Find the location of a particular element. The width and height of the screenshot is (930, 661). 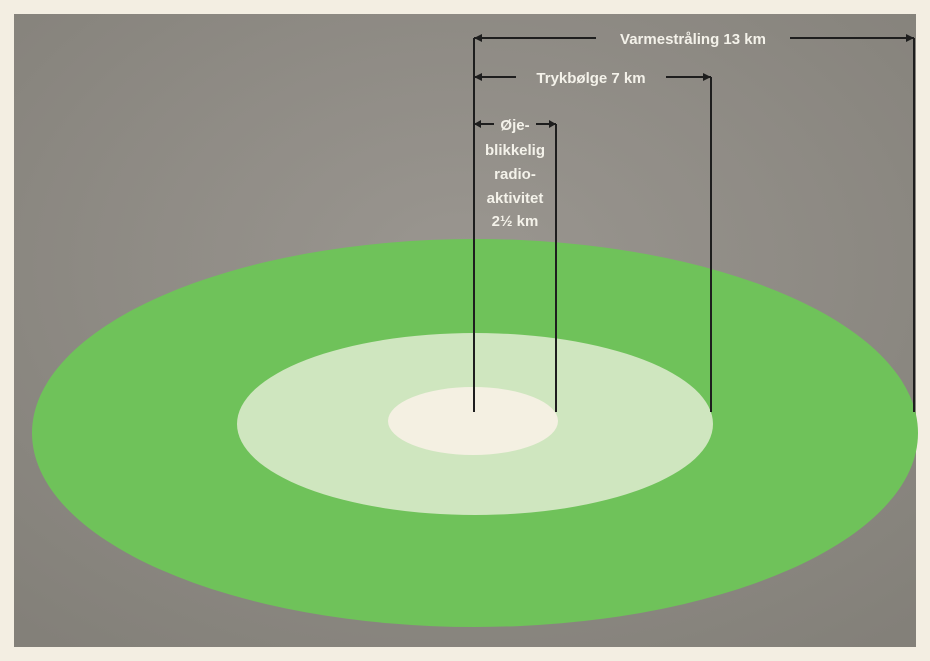

dimension-lines is located at coordinates (694, 81).